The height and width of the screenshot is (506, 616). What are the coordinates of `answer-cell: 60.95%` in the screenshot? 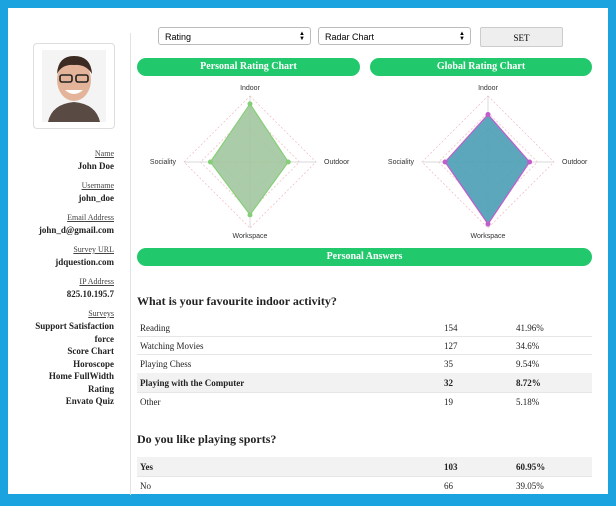 It's located at (552, 467).